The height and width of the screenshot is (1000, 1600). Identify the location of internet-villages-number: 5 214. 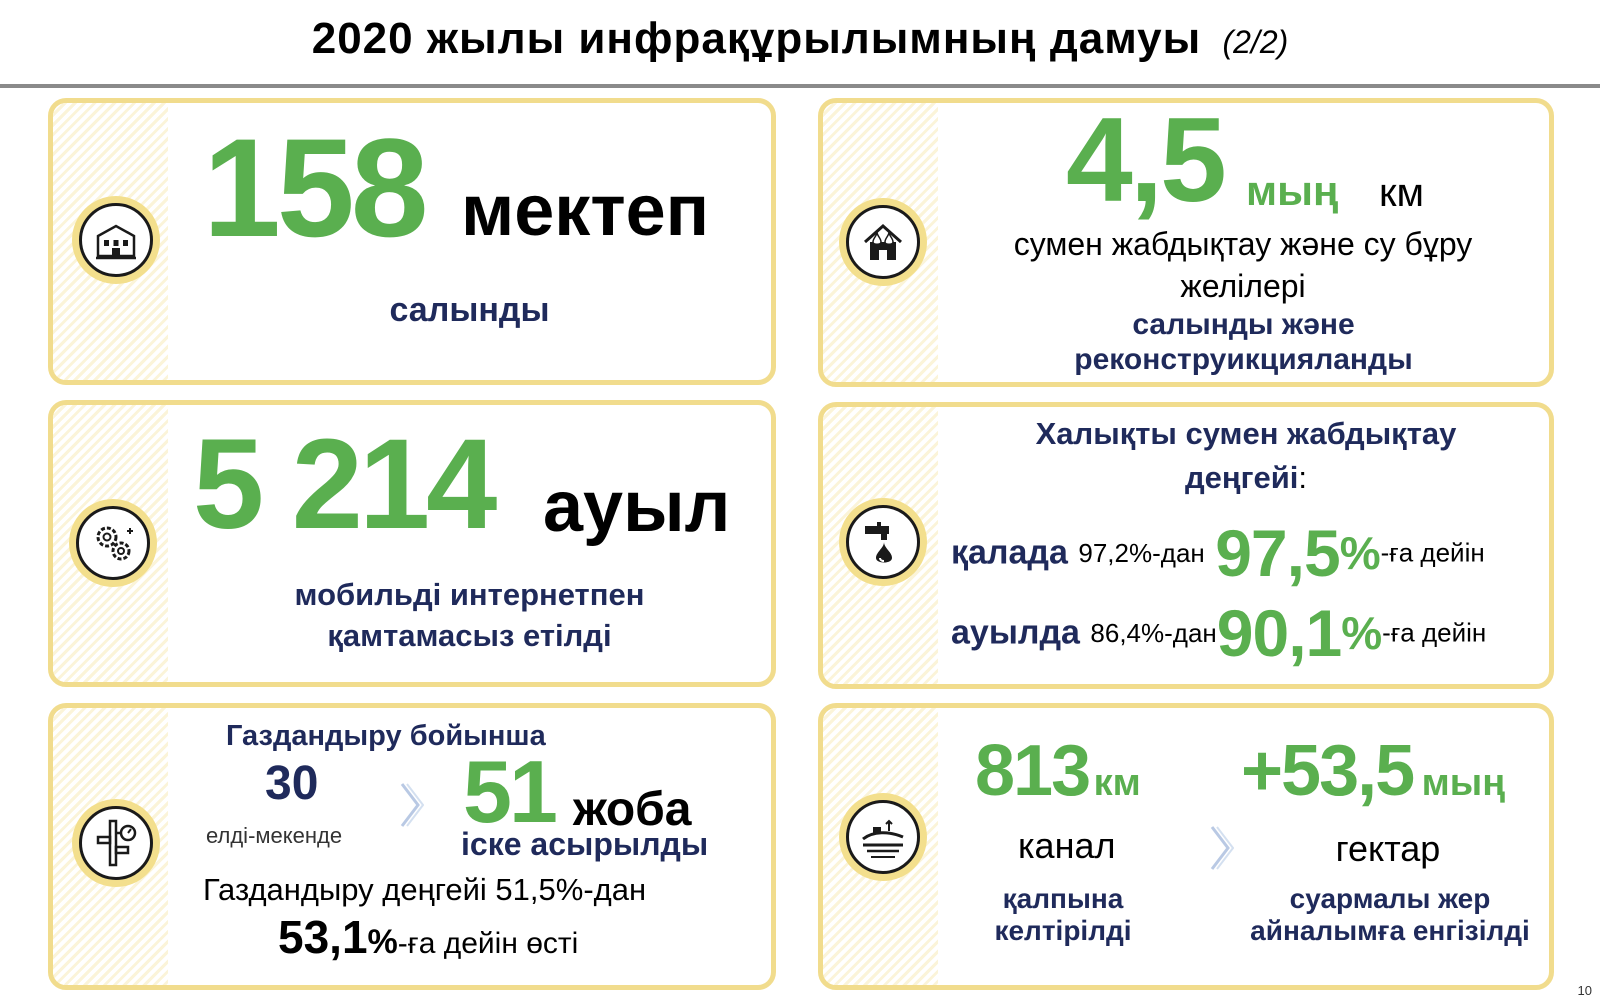
(345, 484).